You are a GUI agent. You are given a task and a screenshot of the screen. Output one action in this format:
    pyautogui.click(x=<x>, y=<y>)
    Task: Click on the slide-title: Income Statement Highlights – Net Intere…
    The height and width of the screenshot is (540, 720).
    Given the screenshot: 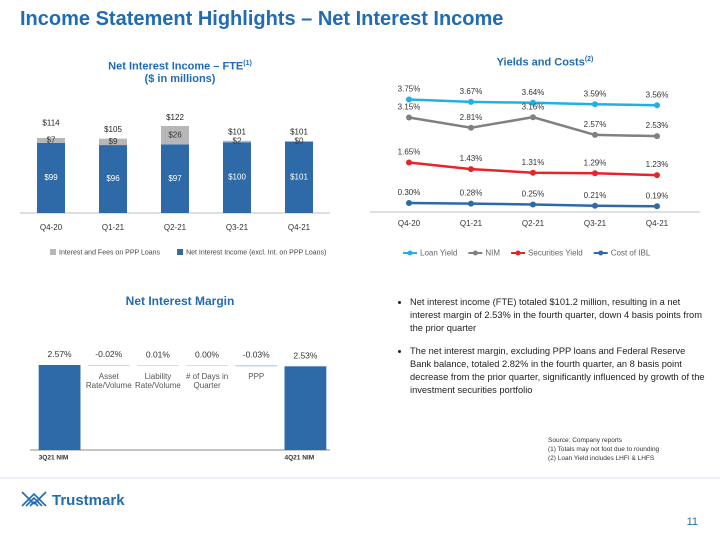 What is the action you would take?
    pyautogui.click(x=262, y=19)
    